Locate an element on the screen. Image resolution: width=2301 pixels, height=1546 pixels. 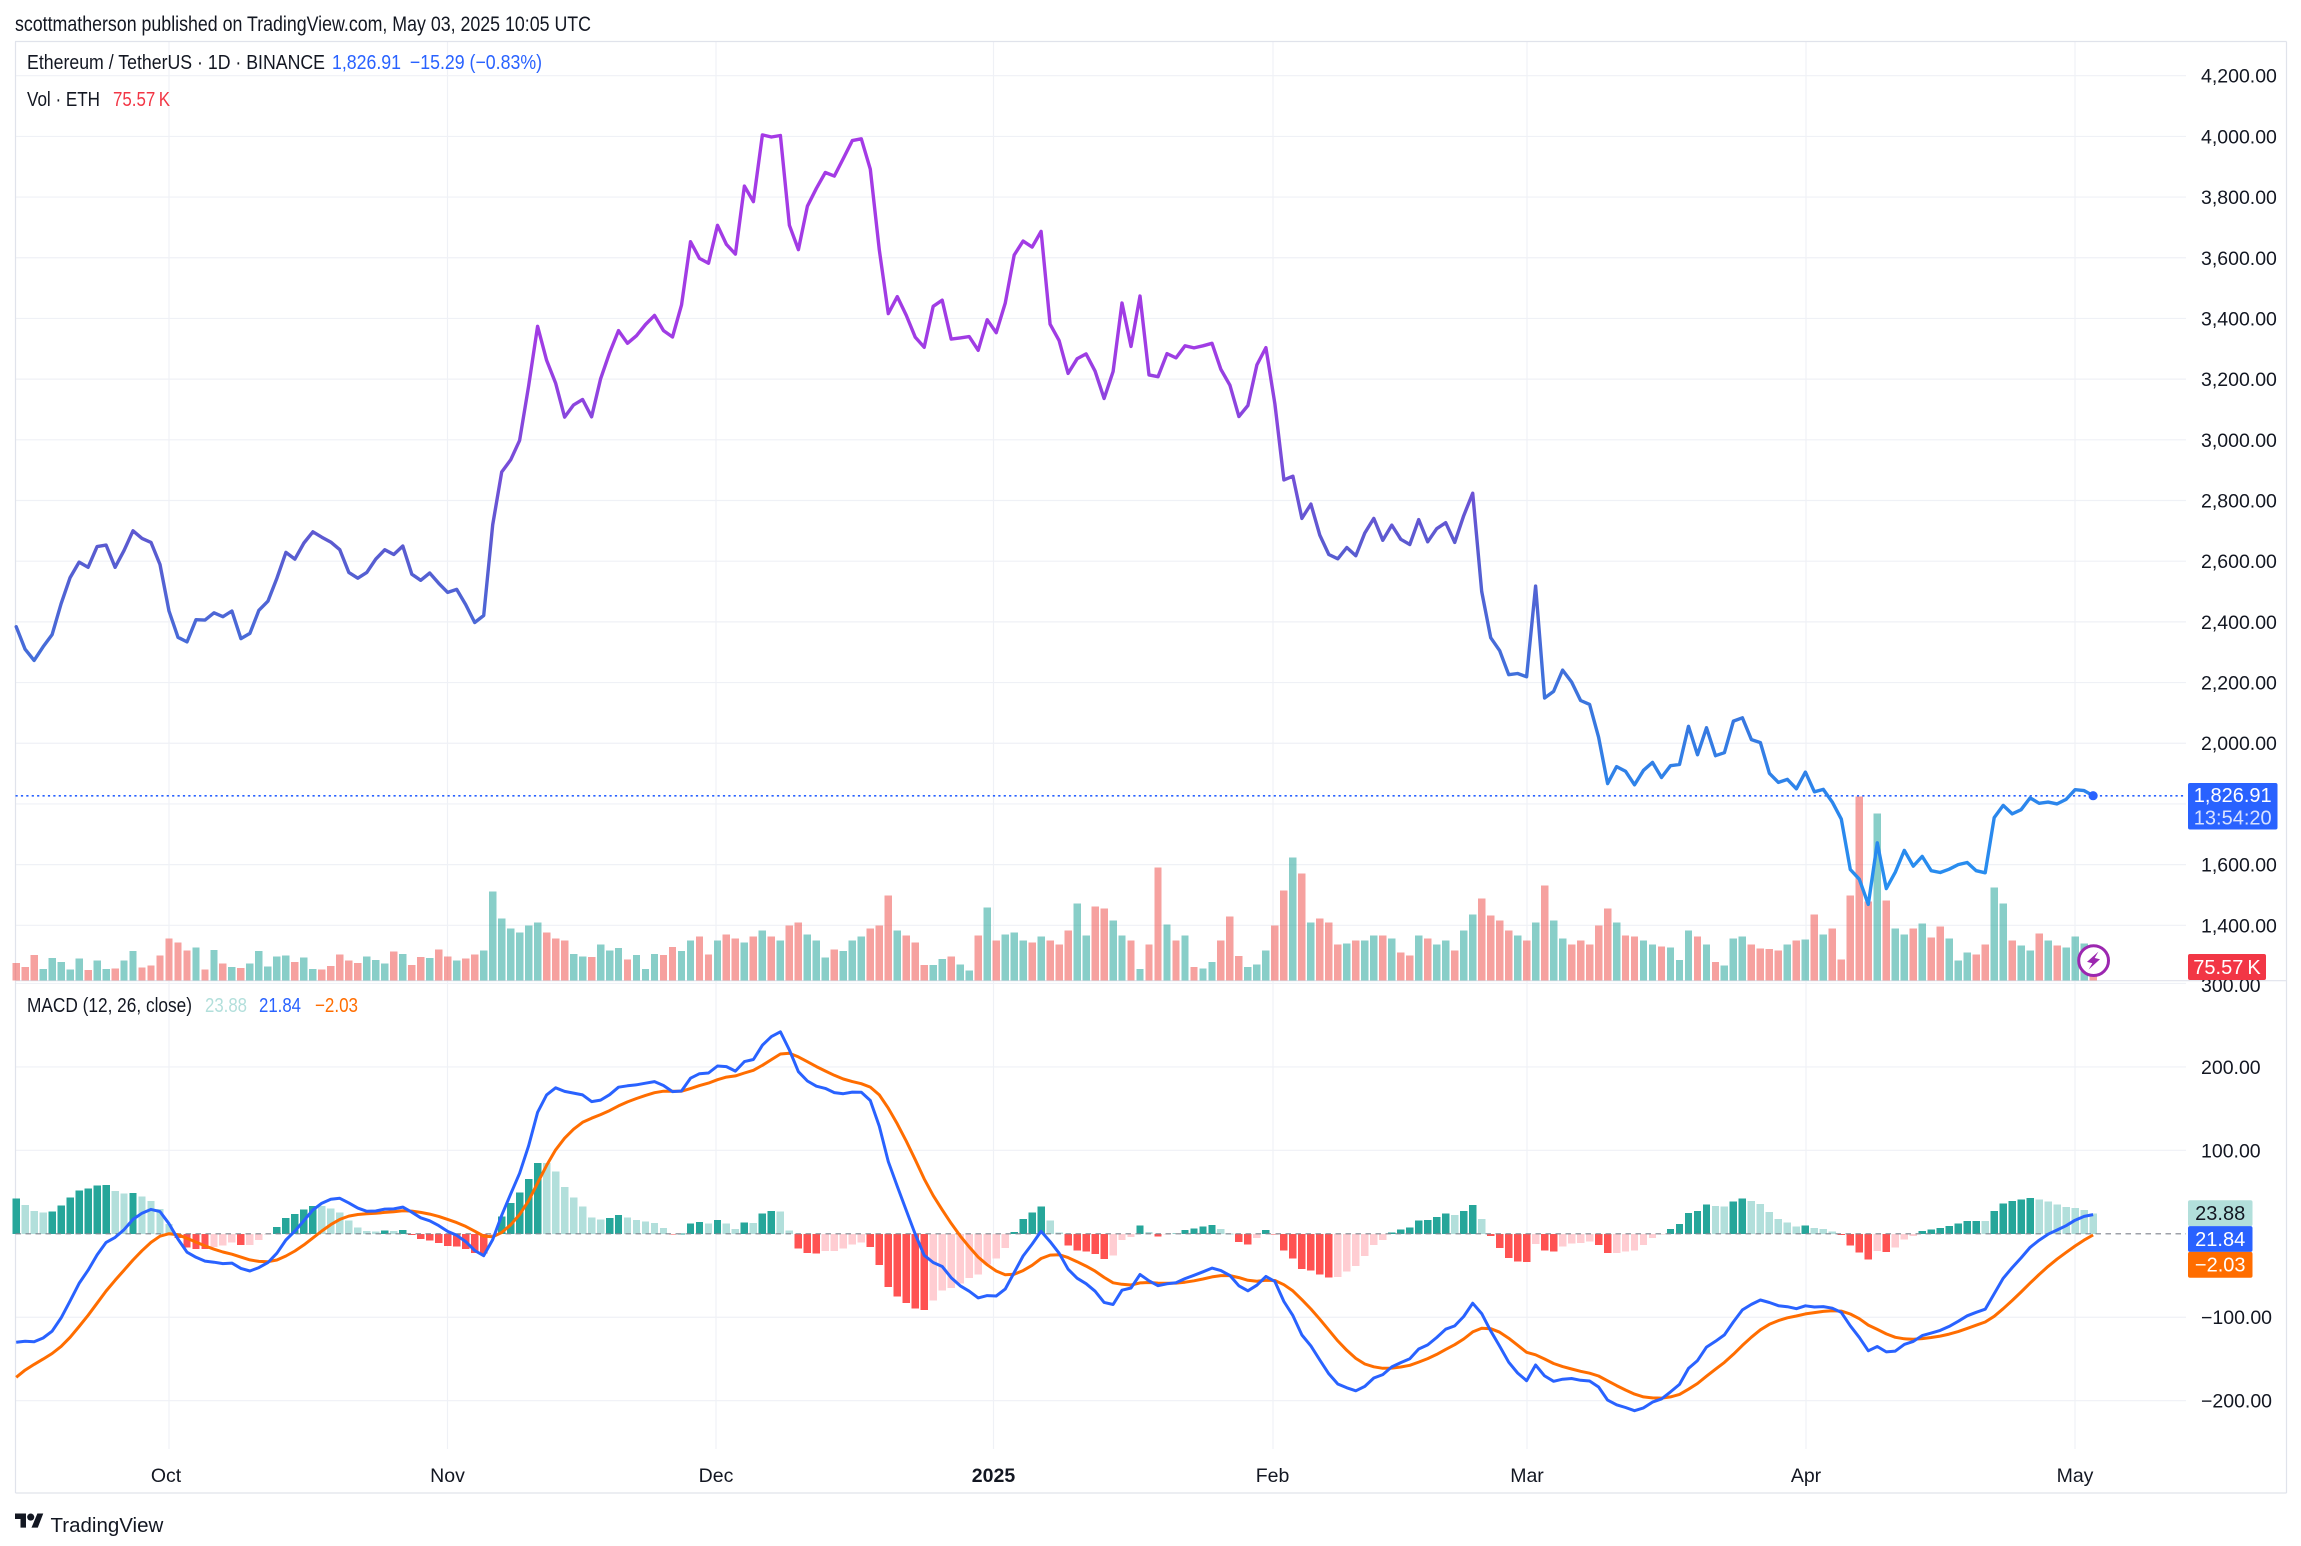
svg-text: 1,826.91 is located at coordinates (2233, 796).